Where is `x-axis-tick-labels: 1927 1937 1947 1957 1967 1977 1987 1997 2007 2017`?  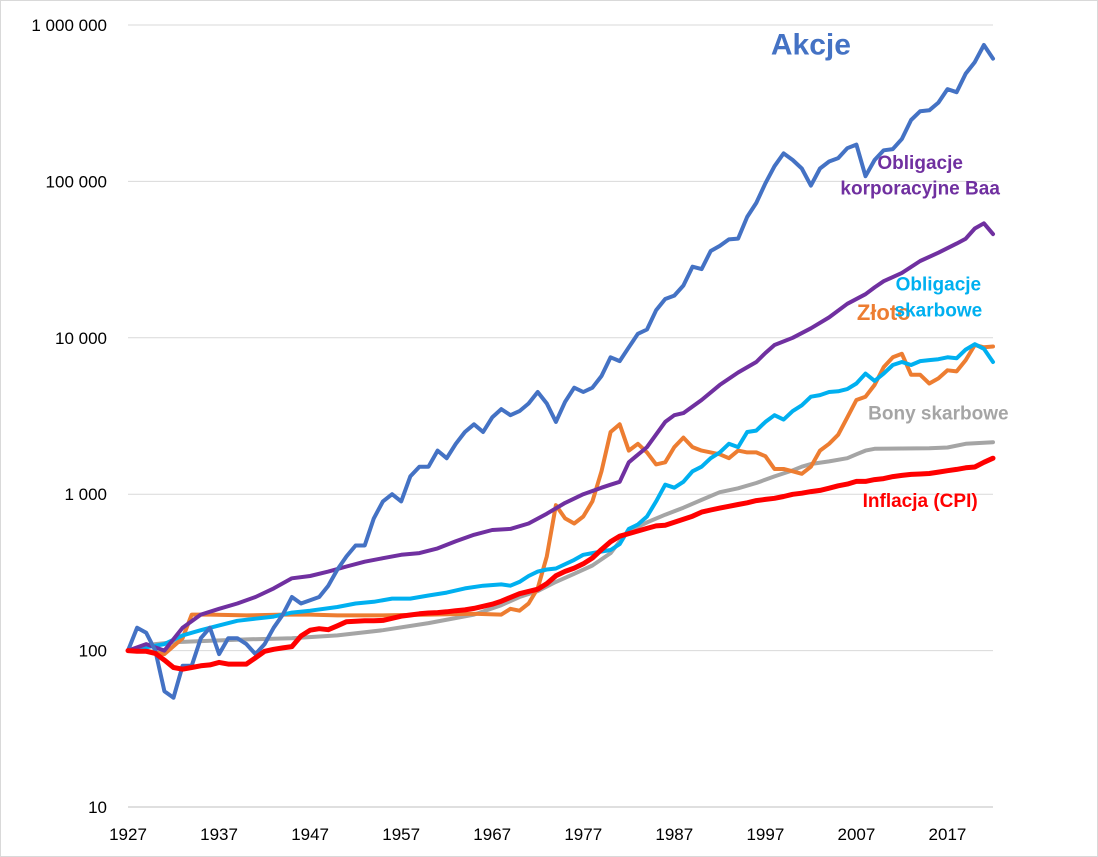
x-axis-tick-labels: 1927 1937 1947 1957 1967 1977 1987 1997 2007 2017 is located at coordinates (537, 834).